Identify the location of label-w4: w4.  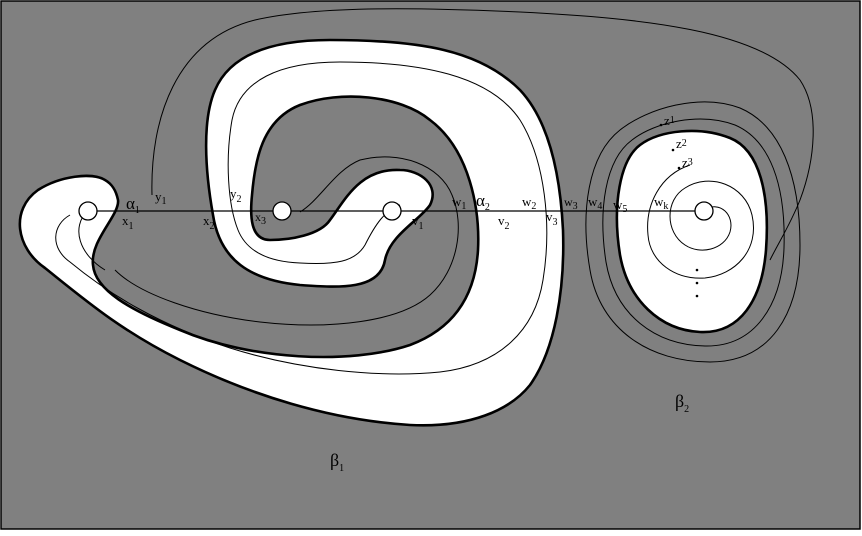
(595, 203).